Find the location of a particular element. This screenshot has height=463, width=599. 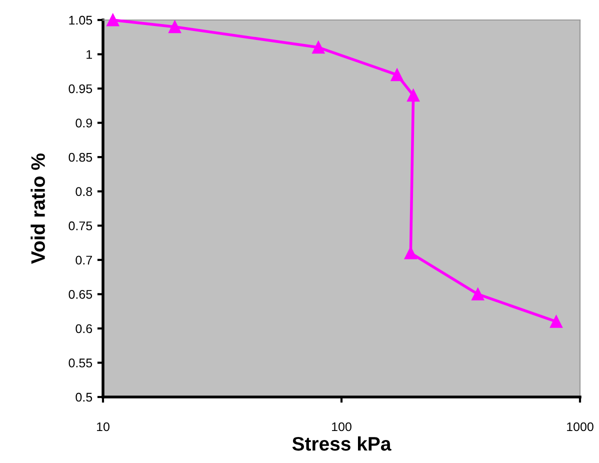

y-tick-label: 1 is located at coordinates (89, 54).